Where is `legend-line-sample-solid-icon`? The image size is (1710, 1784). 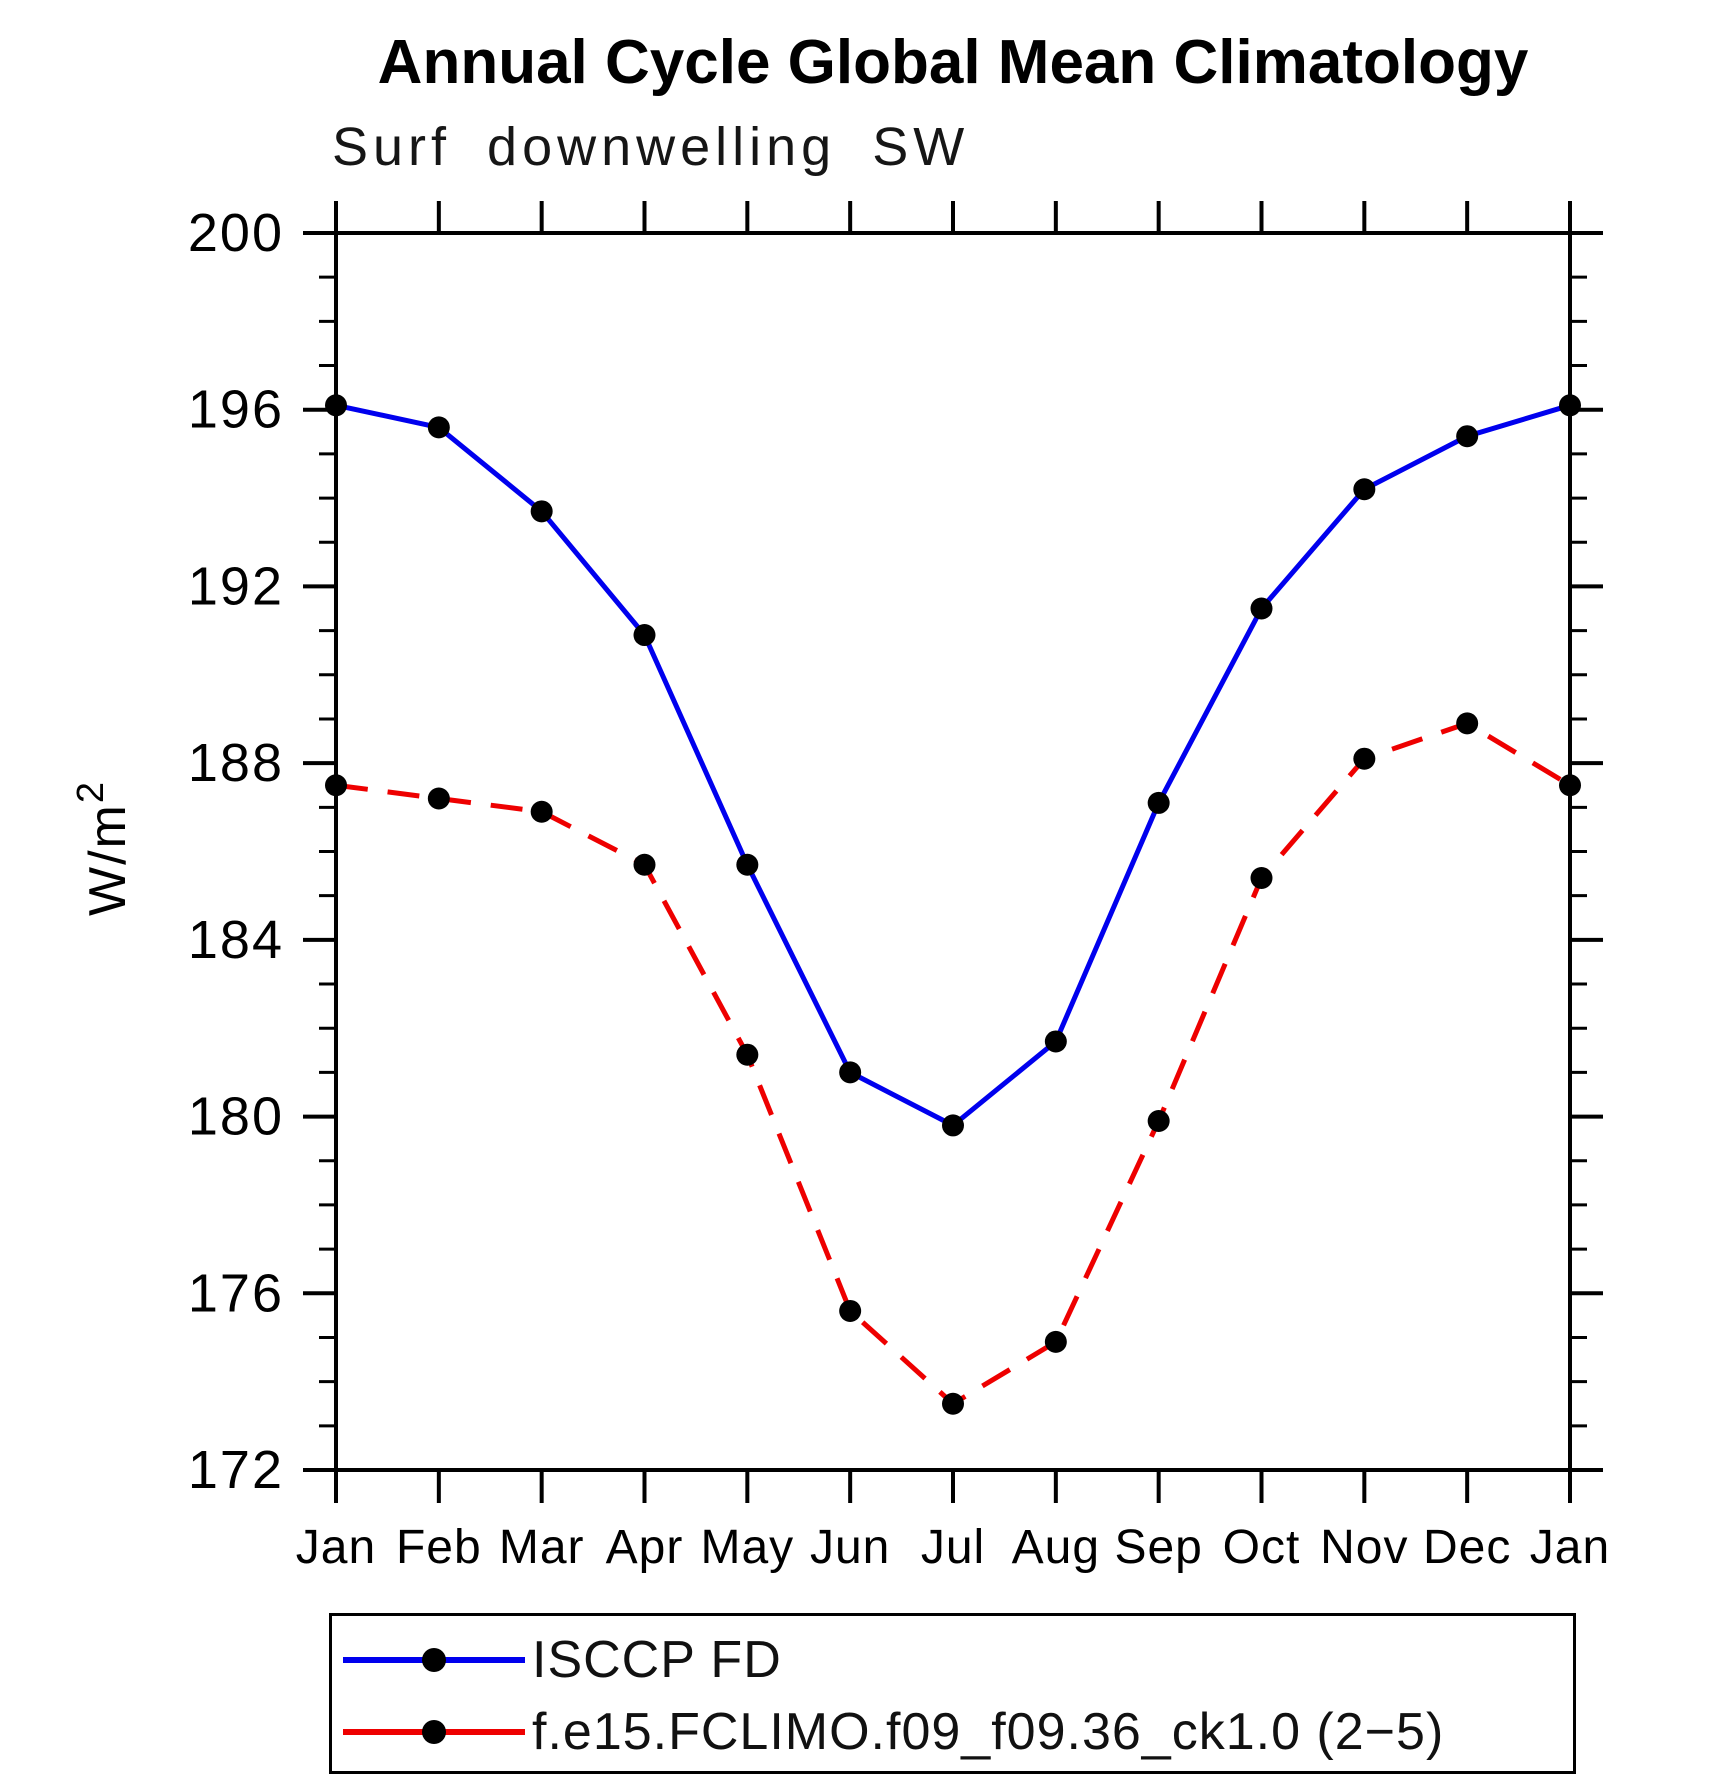 legend-line-sample-solid-icon is located at coordinates (434, 1660).